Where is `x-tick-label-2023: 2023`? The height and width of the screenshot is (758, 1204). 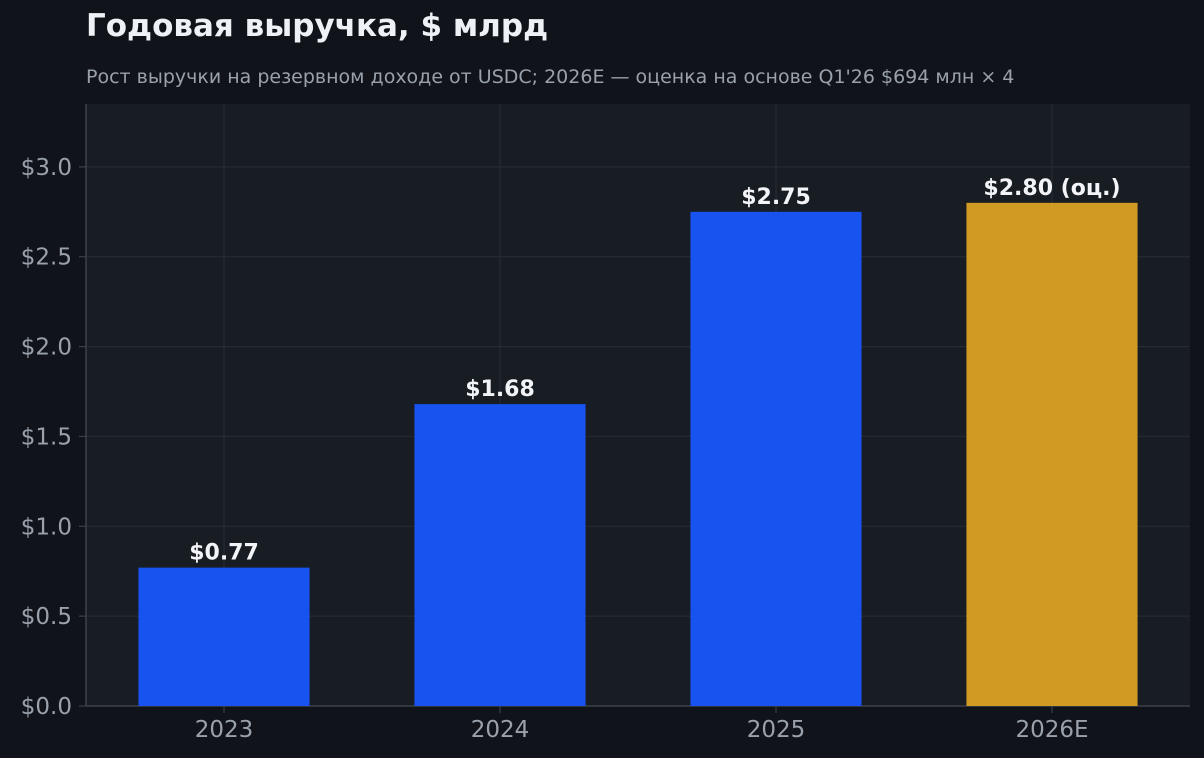 x-tick-label-2023: 2023 is located at coordinates (224, 730).